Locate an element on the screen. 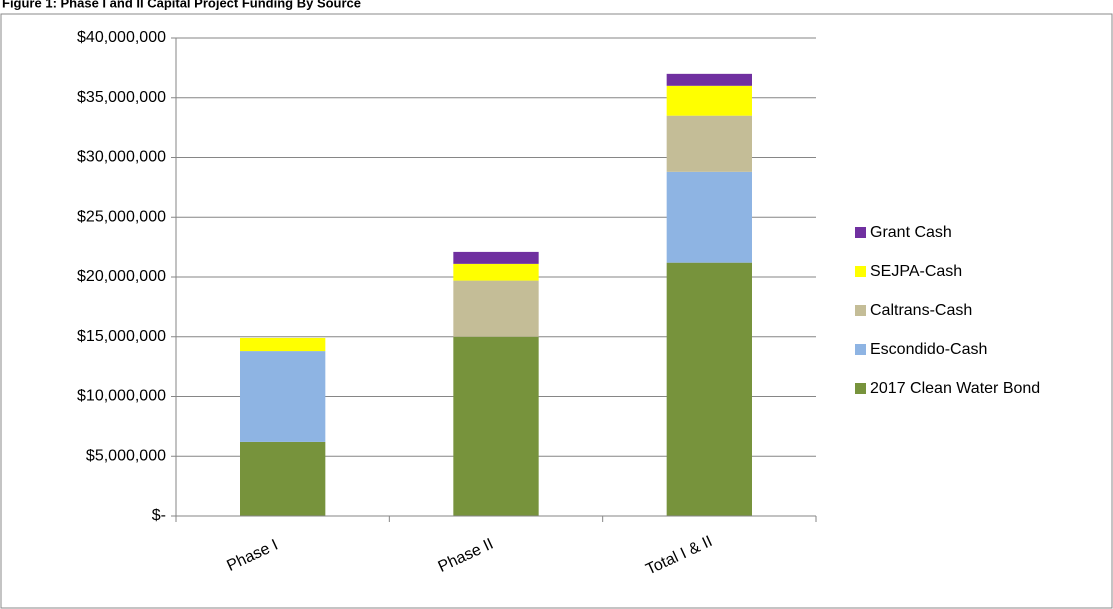 The width and height of the screenshot is (1113, 609). x-tick-label: Phase I is located at coordinates (252, 556).